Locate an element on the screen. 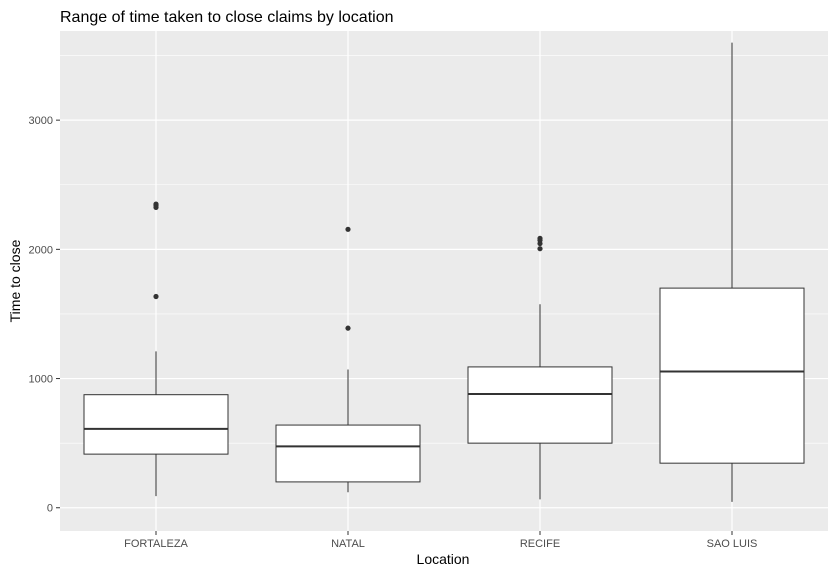 The height and width of the screenshot is (574, 835). x-tick-label: RECIFE is located at coordinates (540, 544).